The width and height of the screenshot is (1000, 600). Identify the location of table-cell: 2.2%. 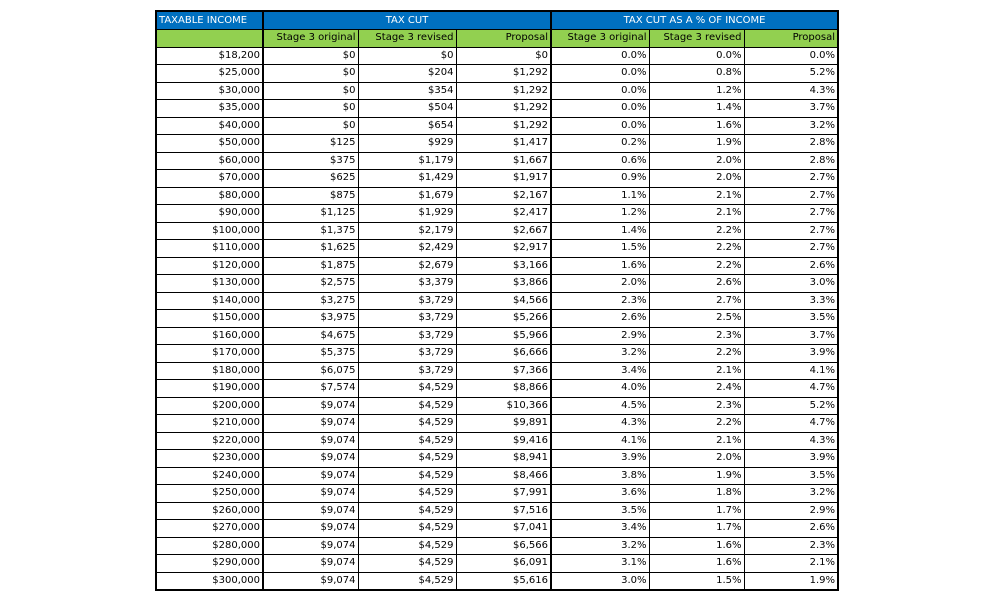
(696, 353).